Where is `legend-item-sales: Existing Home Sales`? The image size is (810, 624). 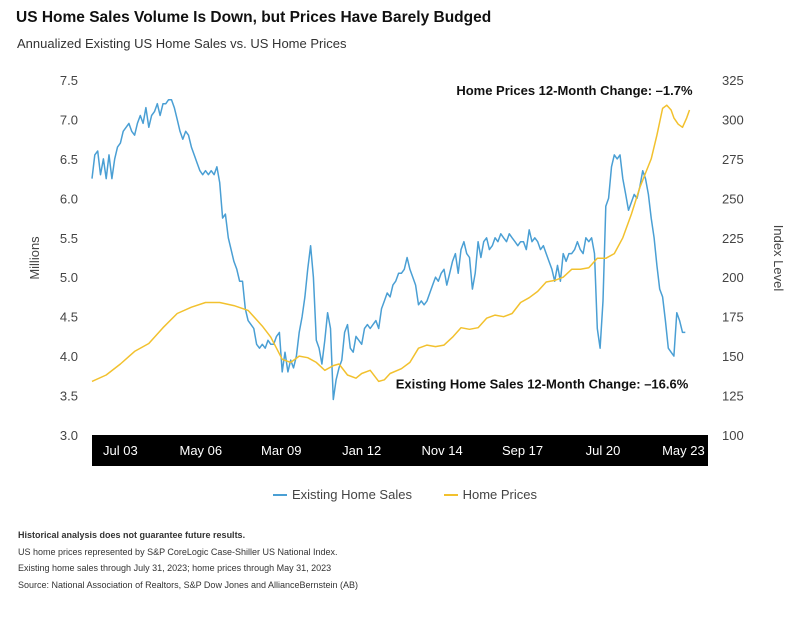
legend-item-sales: Existing Home Sales is located at coordinates (342, 494).